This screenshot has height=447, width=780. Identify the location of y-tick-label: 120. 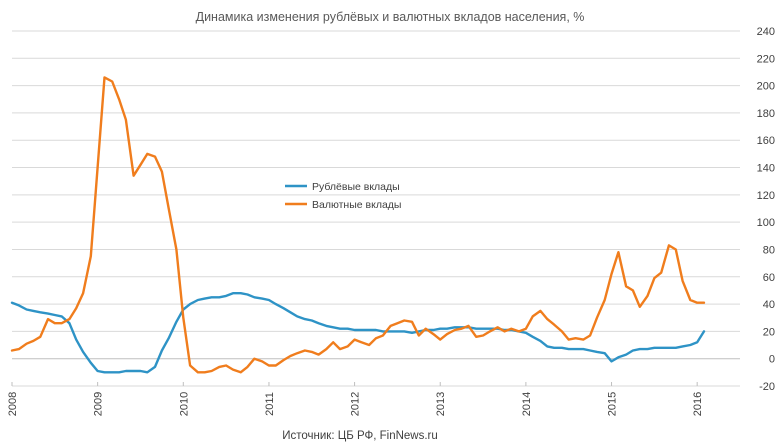
(766, 196).